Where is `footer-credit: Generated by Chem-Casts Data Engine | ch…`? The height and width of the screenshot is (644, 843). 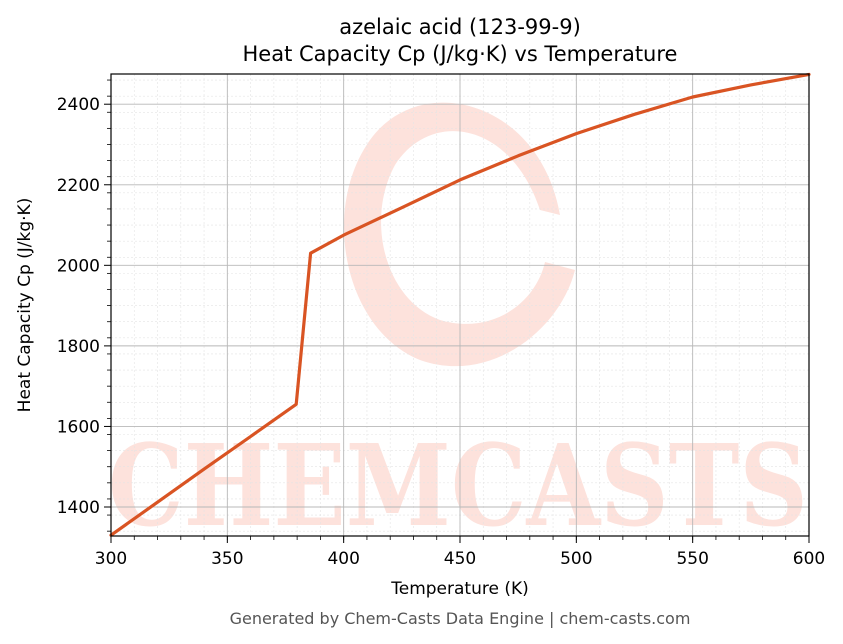
footer-credit: Generated by Chem-Casts Data Engine | ch… is located at coordinates (460, 618).